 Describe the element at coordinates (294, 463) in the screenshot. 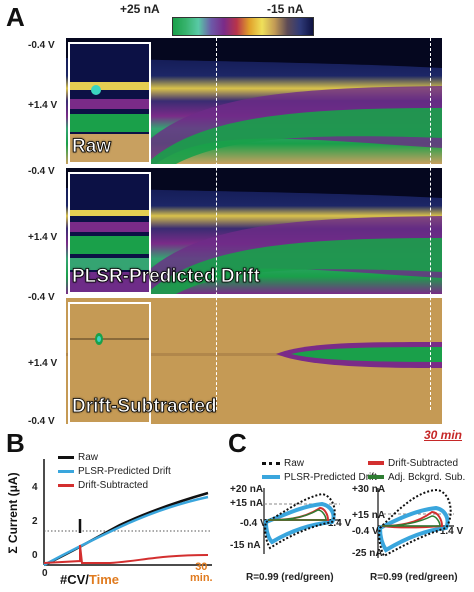

I see `panel-c-legend-label: Raw` at that location.